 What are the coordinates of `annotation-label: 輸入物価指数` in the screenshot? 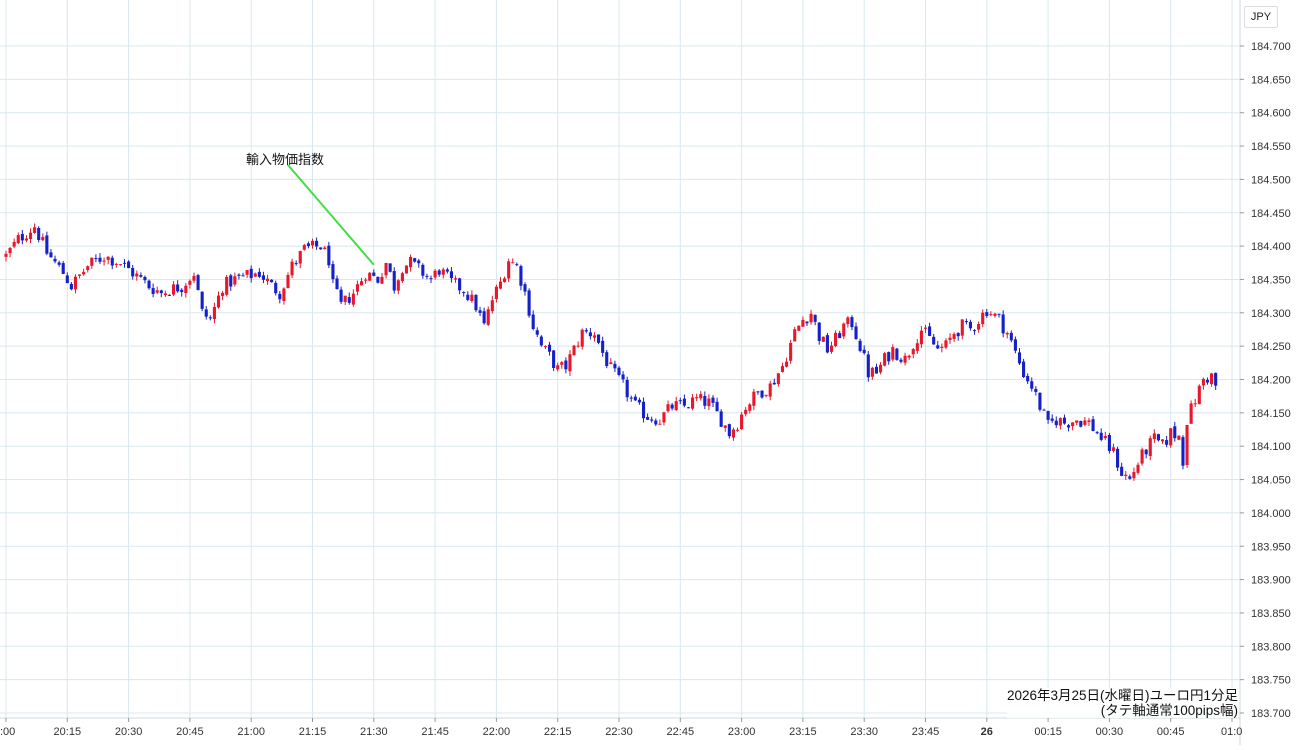 It's located at (285, 159).